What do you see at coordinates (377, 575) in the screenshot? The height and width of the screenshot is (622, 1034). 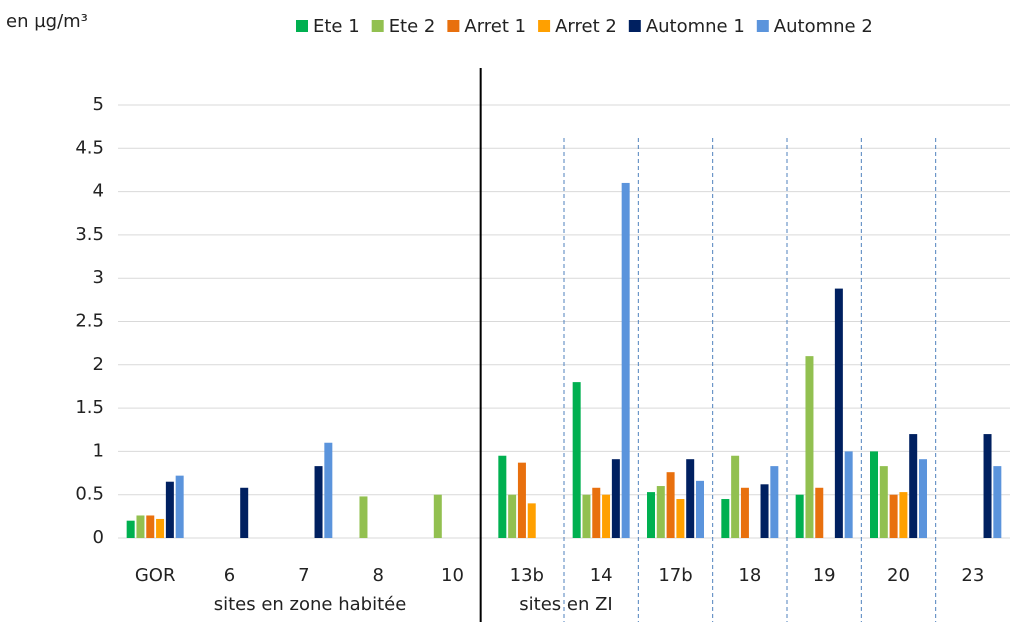 I see `x-tick-label: 8` at bounding box center [377, 575].